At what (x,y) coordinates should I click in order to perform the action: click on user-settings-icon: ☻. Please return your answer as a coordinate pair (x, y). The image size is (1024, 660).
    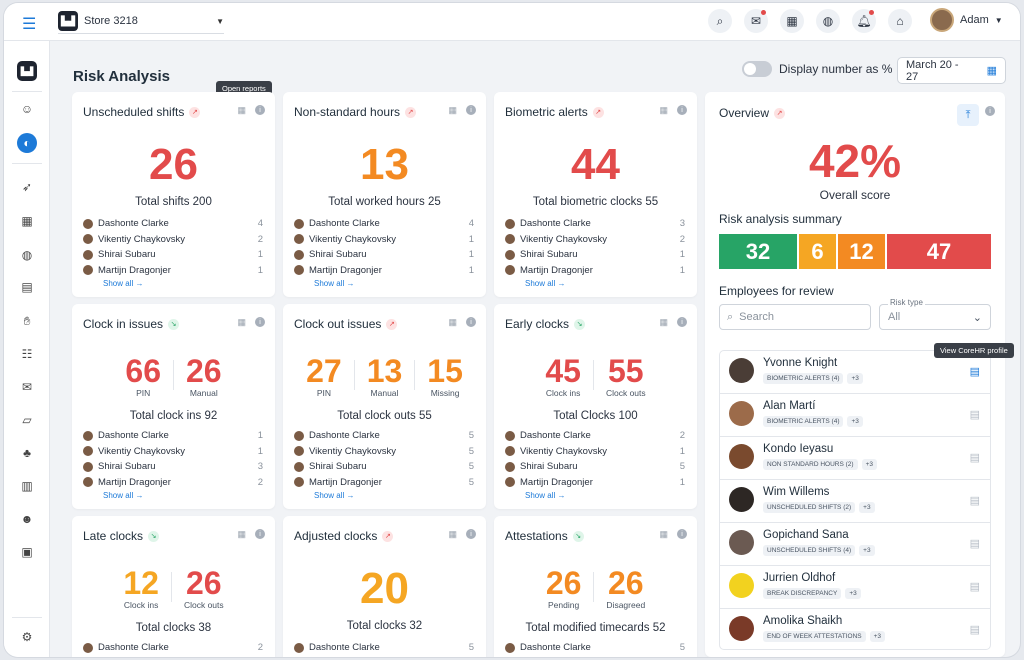
    Looking at the image, I should click on (27, 519).